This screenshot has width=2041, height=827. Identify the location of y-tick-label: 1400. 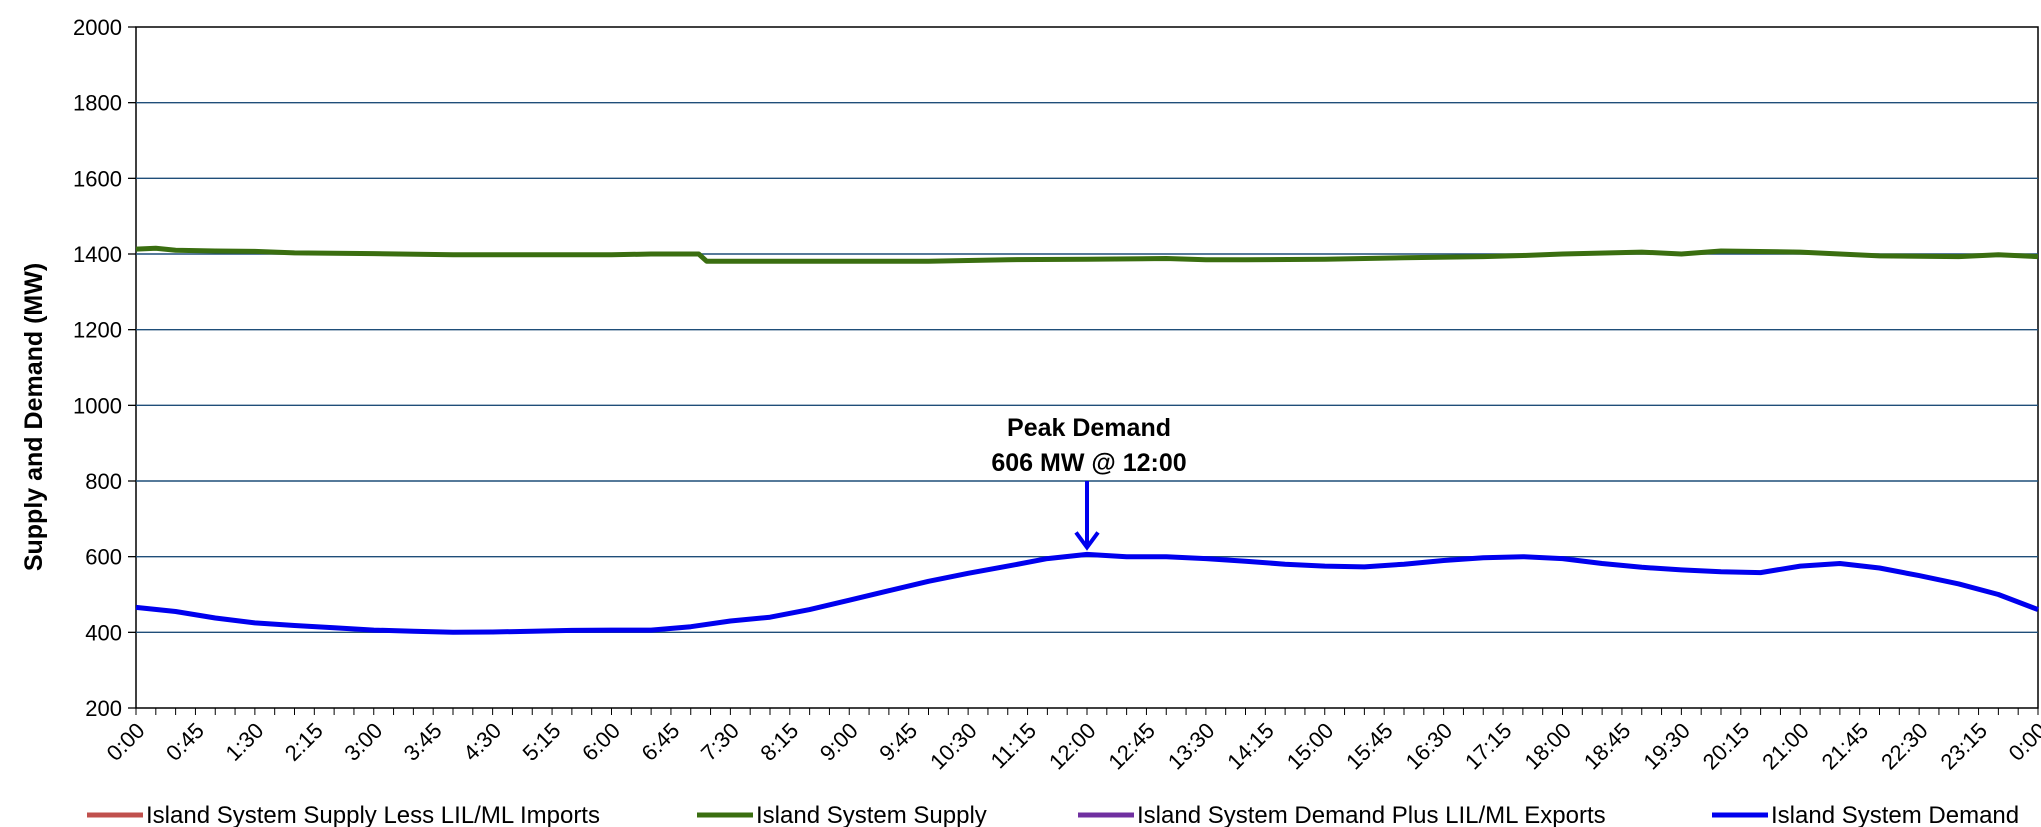
(97, 254).